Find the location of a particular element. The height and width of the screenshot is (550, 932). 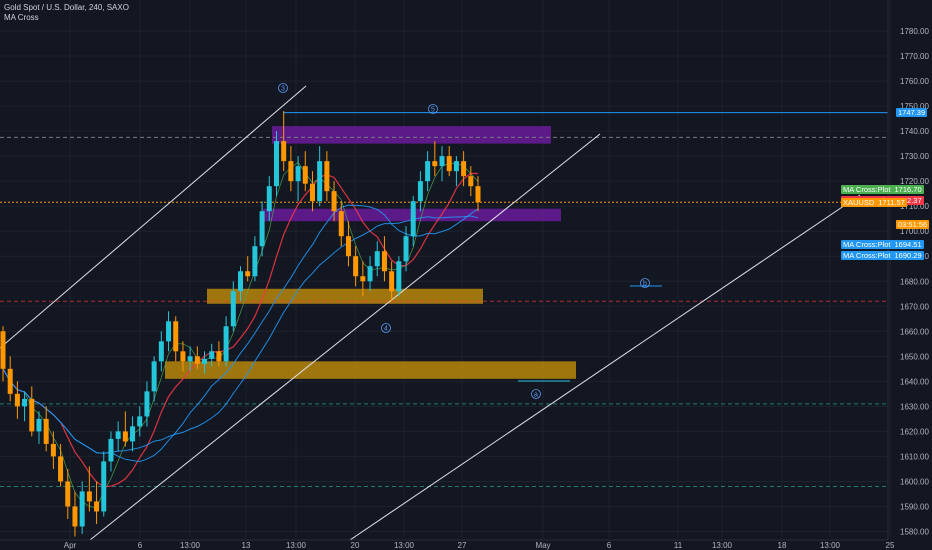

price-tag-label: XAUUSD is located at coordinates (859, 202).